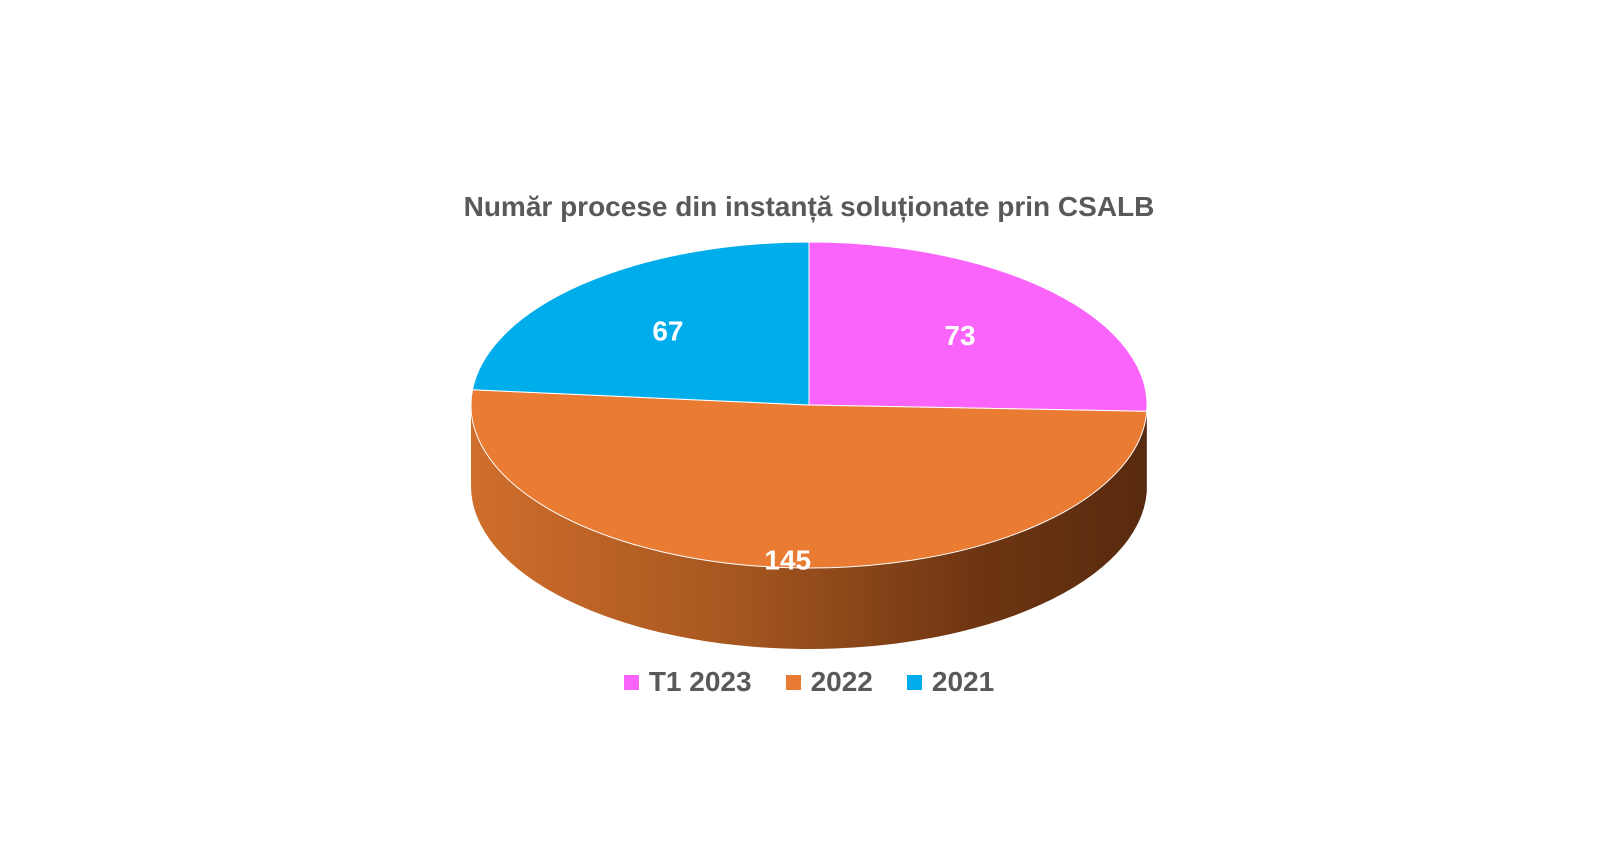 This screenshot has height=865, width=1618. What do you see at coordinates (963, 681) in the screenshot?
I see `legend-label: 2021` at bounding box center [963, 681].